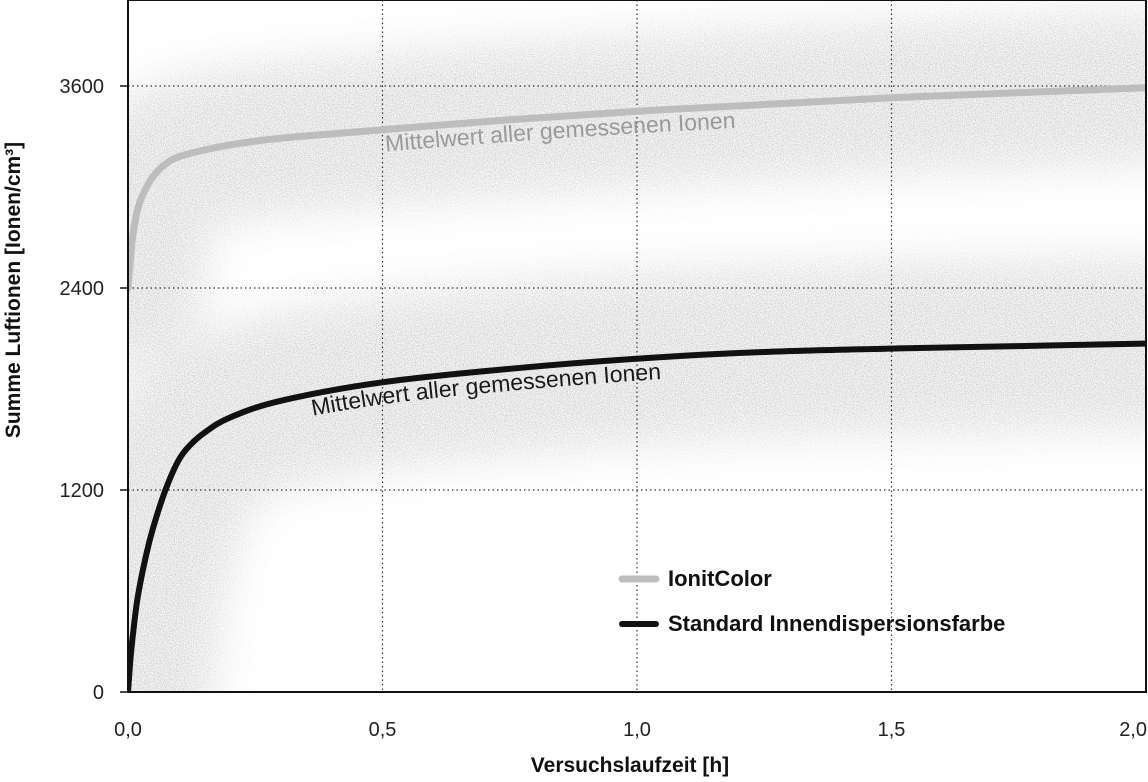  Describe the element at coordinates (630, 765) in the screenshot. I see `x-axis-title: Versuchslaufzeit [h]` at that location.